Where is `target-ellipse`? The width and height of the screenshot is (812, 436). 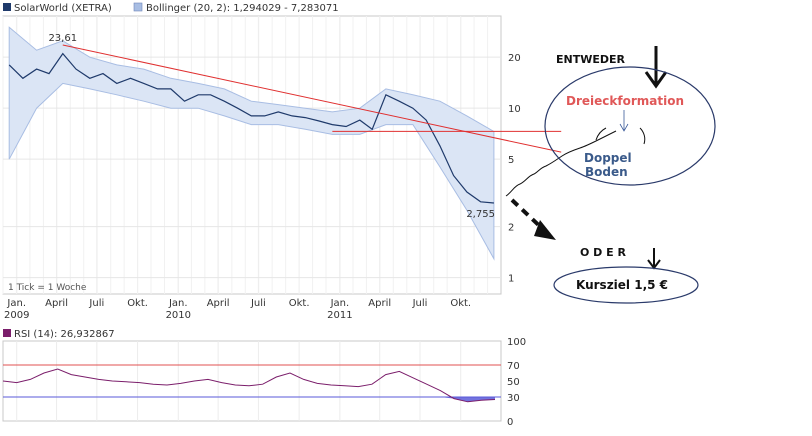
target-ellipse is located at coordinates (626, 285).